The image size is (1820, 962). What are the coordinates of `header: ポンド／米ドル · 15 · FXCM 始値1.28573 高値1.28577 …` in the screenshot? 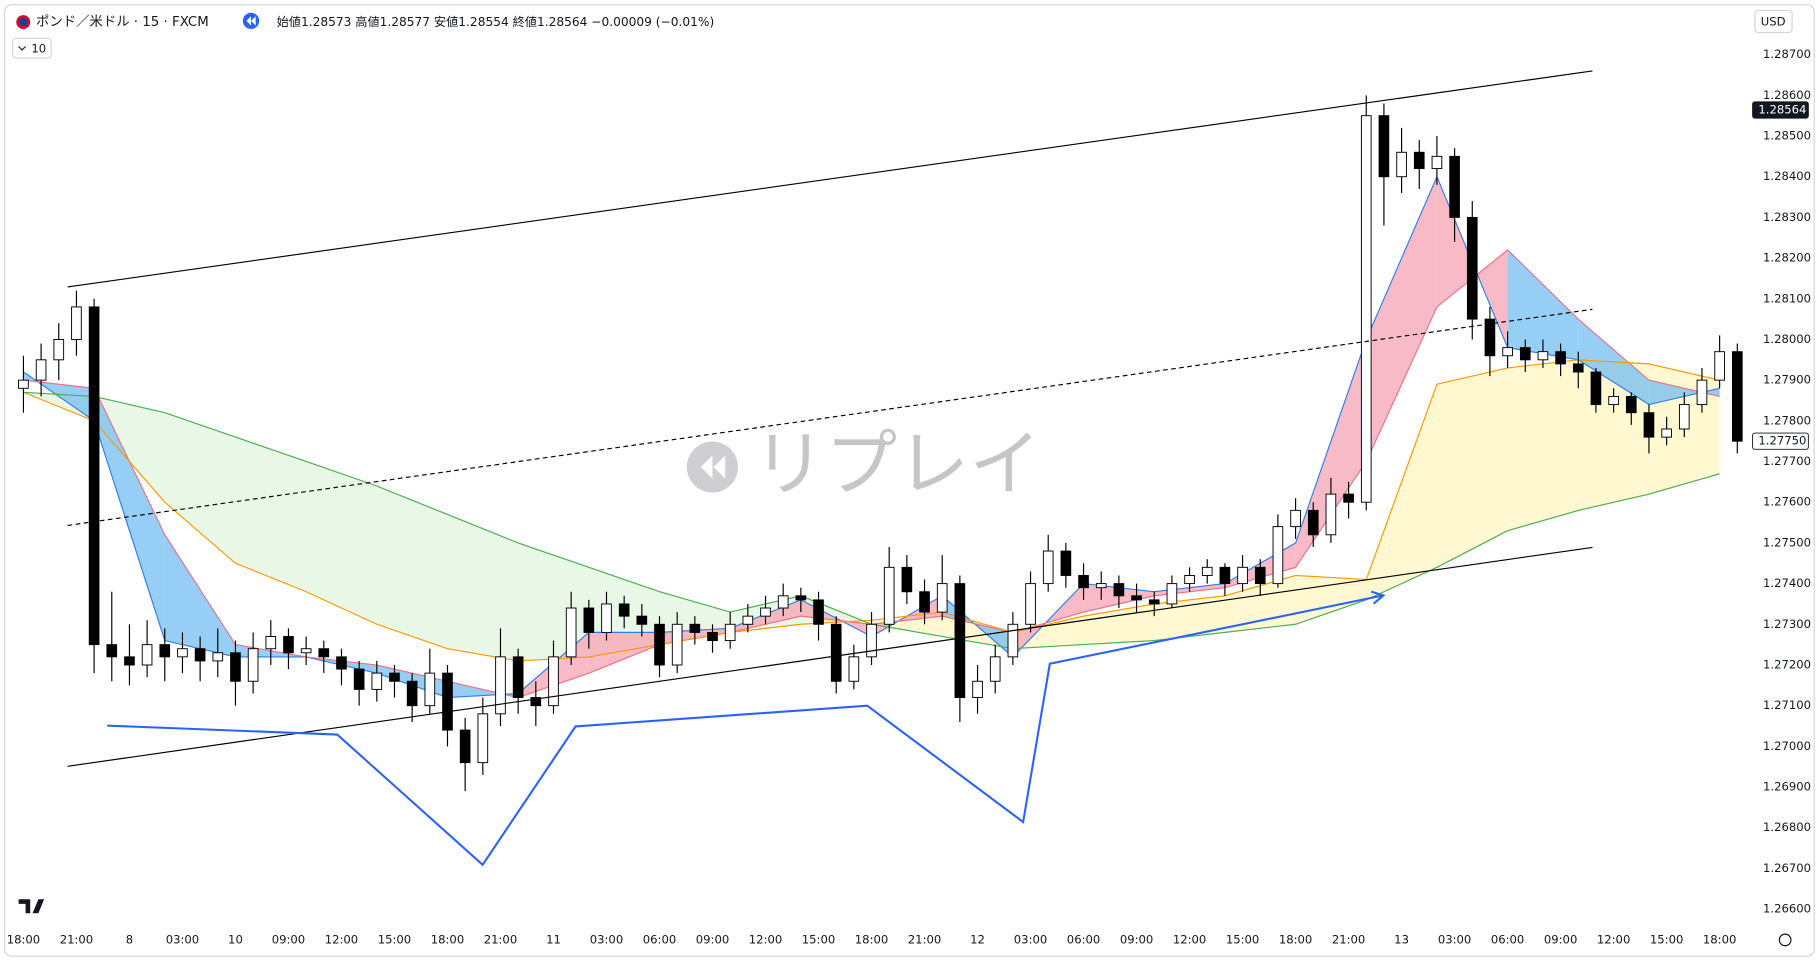 It's located at (902, 34).